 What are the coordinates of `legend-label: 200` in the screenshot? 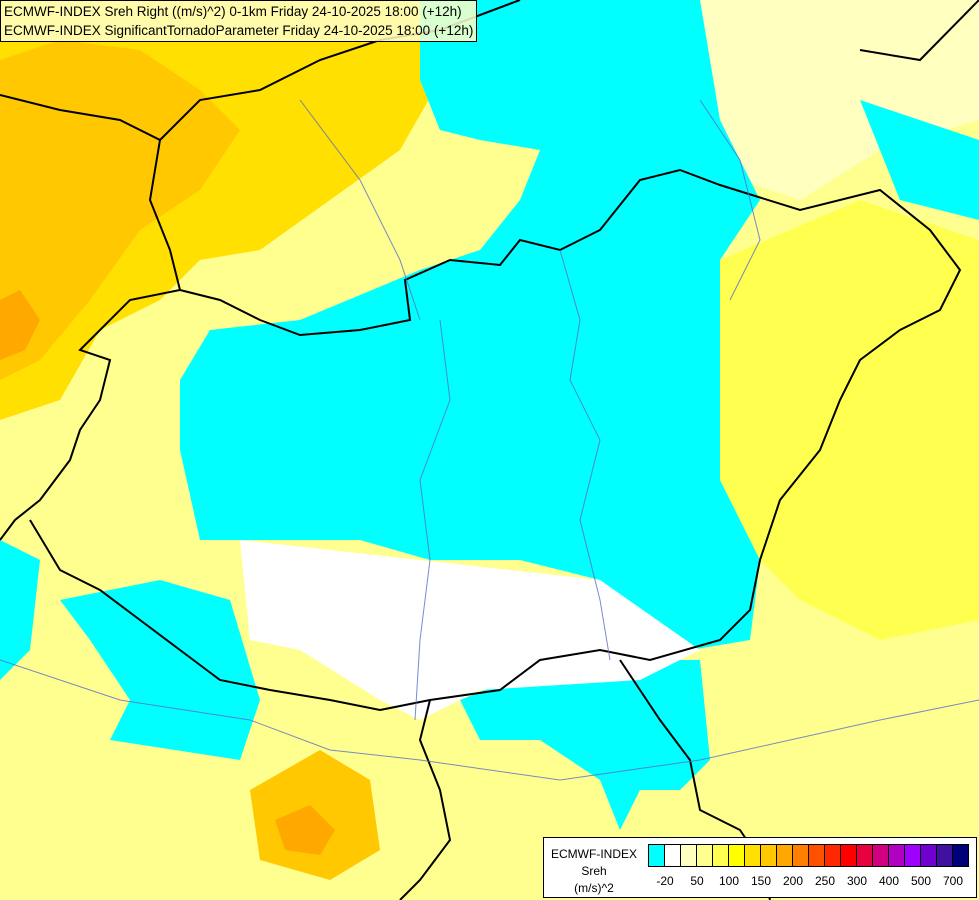 It's located at (793, 881).